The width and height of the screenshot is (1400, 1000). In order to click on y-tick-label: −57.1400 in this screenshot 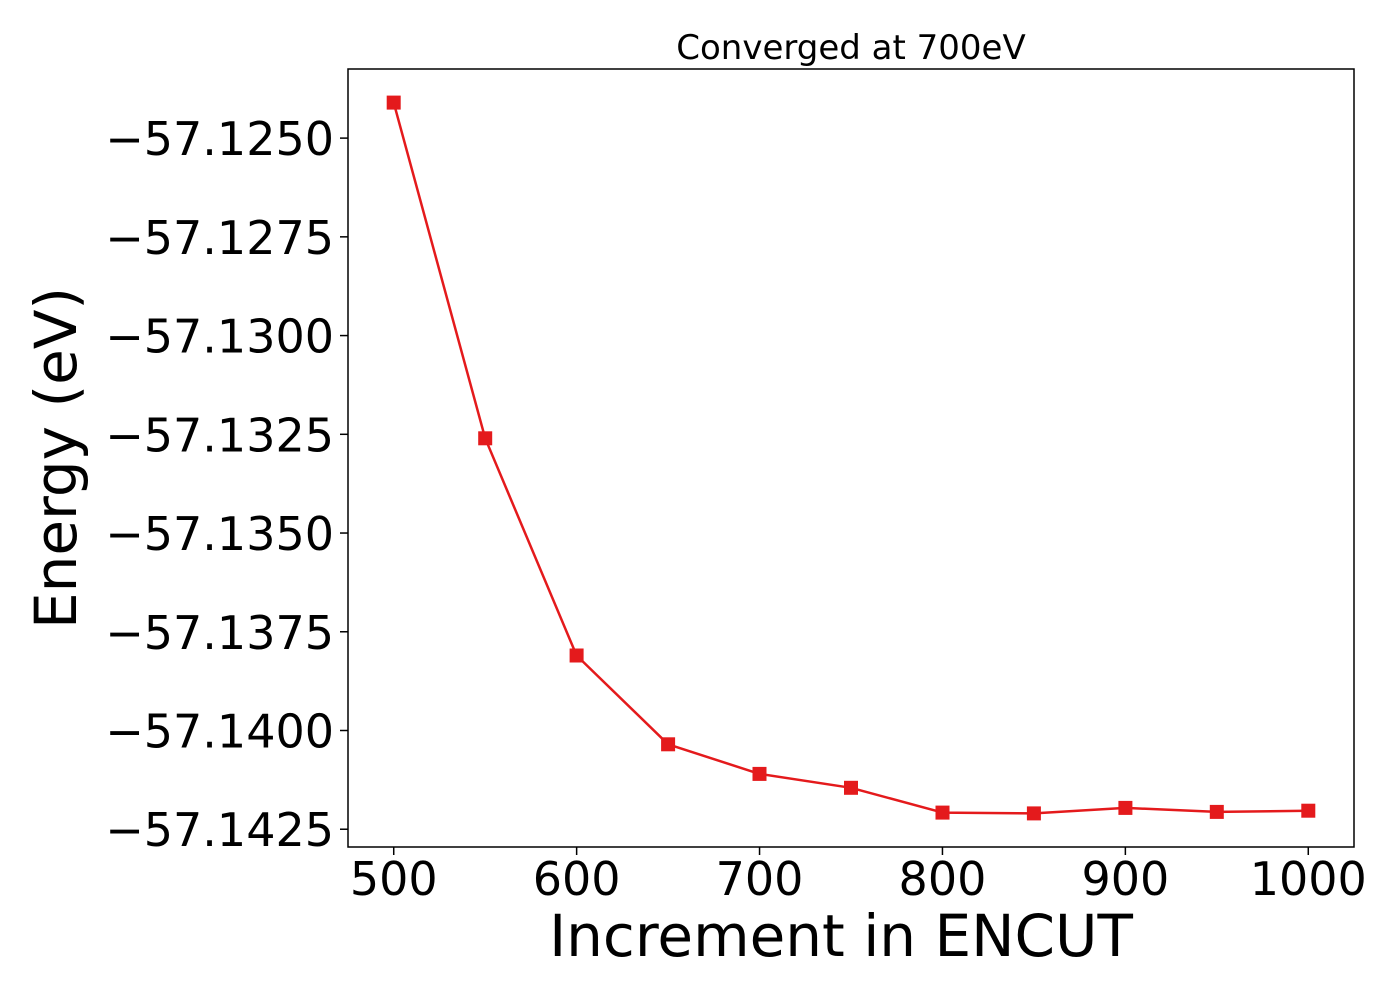, I will do `click(219, 731)`.